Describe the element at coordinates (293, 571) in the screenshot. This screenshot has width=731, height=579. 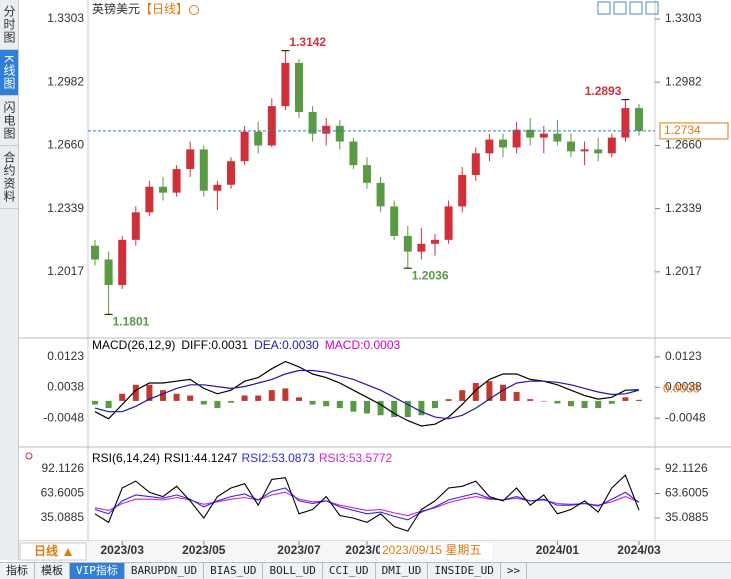
I see `tool-tab: BOLL_UD` at that location.